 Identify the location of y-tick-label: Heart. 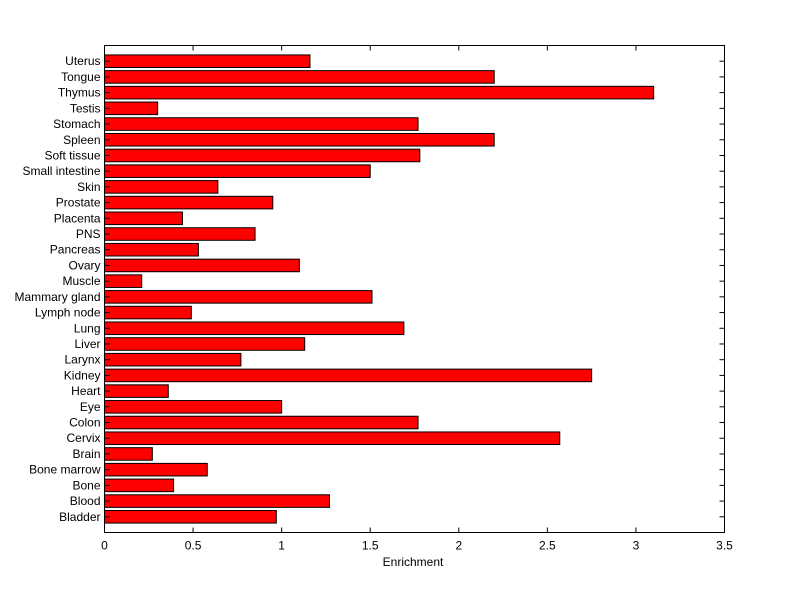
(86, 391).